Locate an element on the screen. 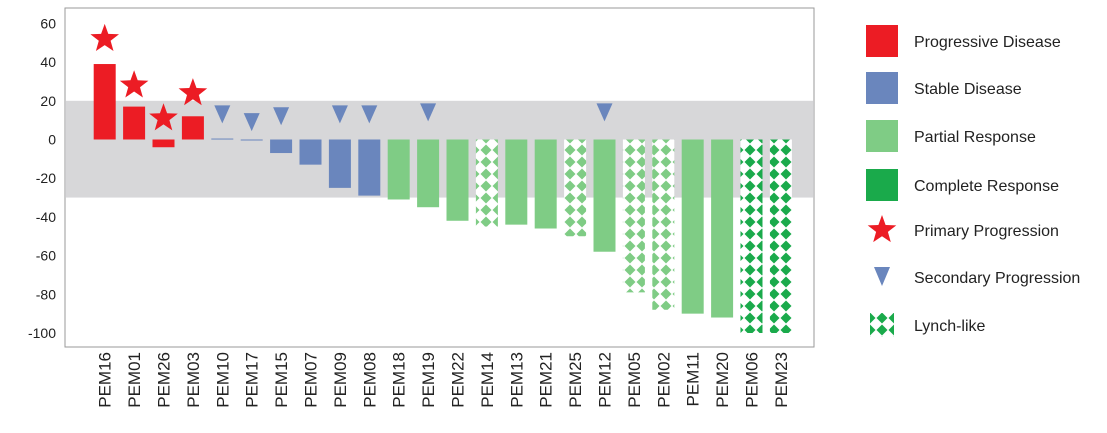  x-tick-label-pem07: PEM07 is located at coordinates (311, 380).